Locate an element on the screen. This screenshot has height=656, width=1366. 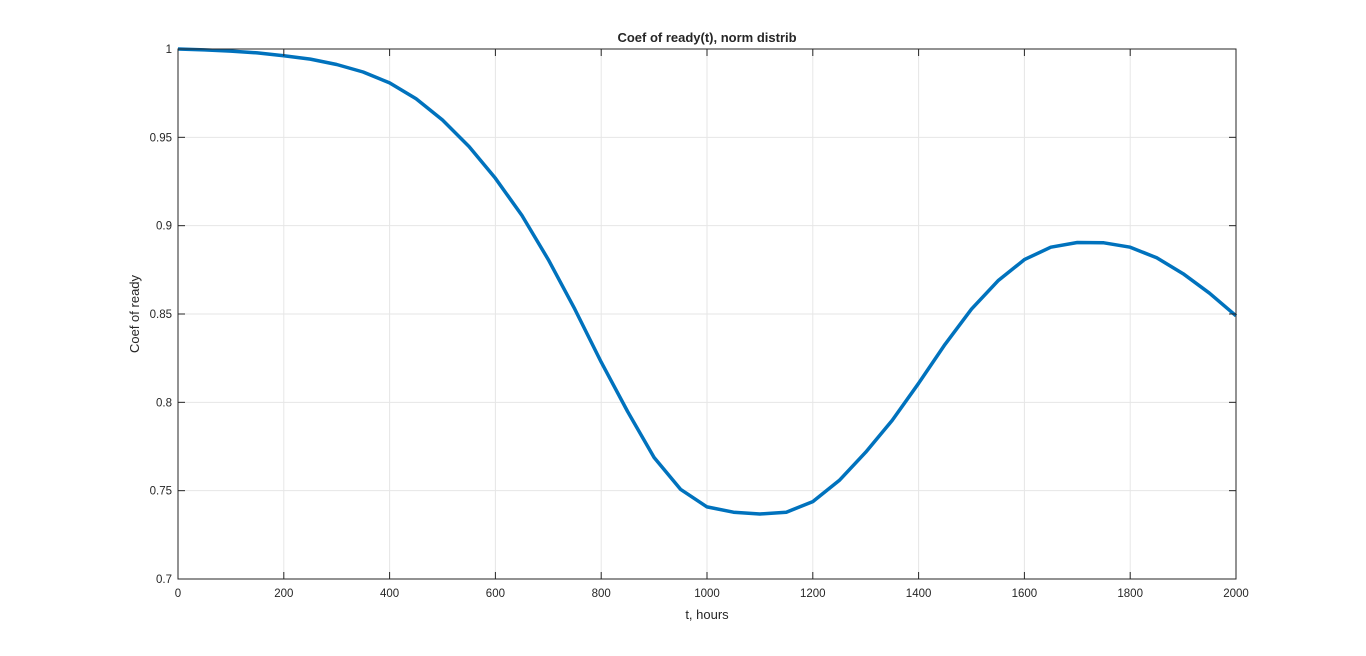
x-tick-label: 200 is located at coordinates (283, 594).